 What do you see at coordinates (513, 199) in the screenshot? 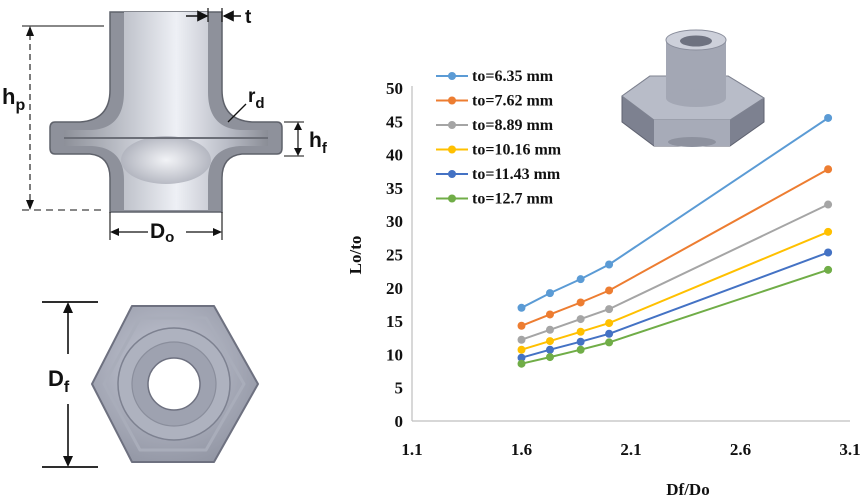
I see `legend-label: to=12.7 mm` at bounding box center [513, 199].